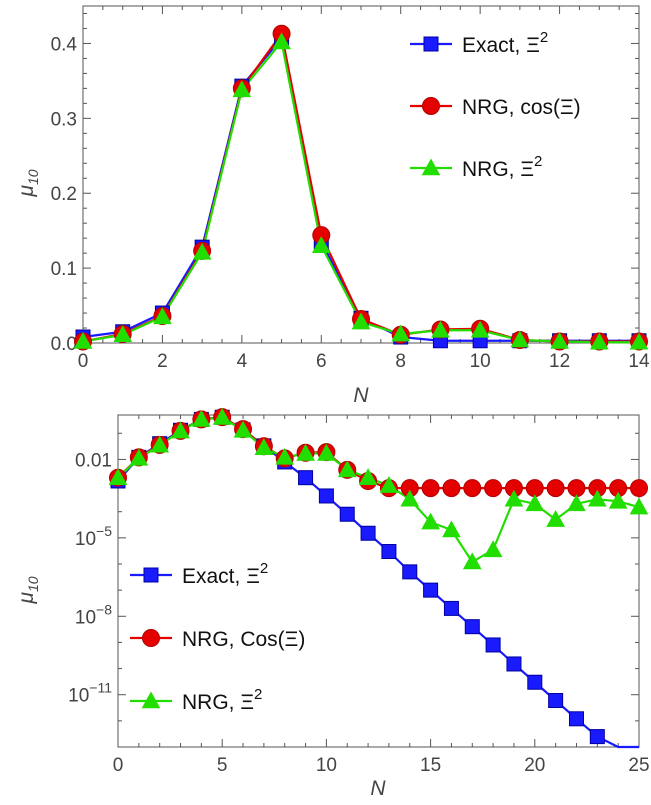 The width and height of the screenshot is (651, 805). I want to click on bottom-x-tick-label: 20, so click(534, 765).